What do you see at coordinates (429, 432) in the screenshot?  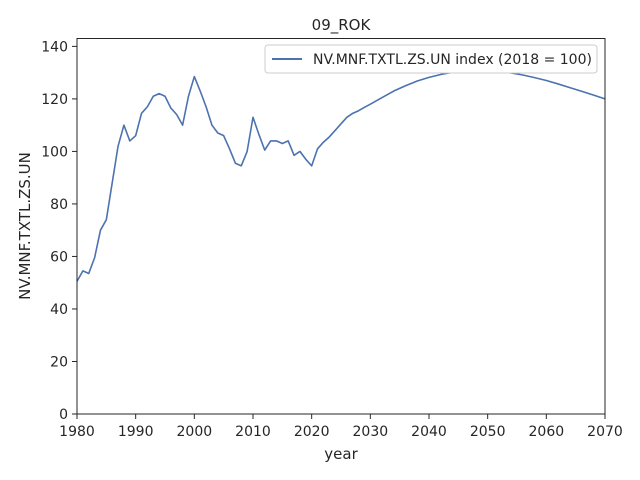 I see `x-tick-label: 2040` at bounding box center [429, 432].